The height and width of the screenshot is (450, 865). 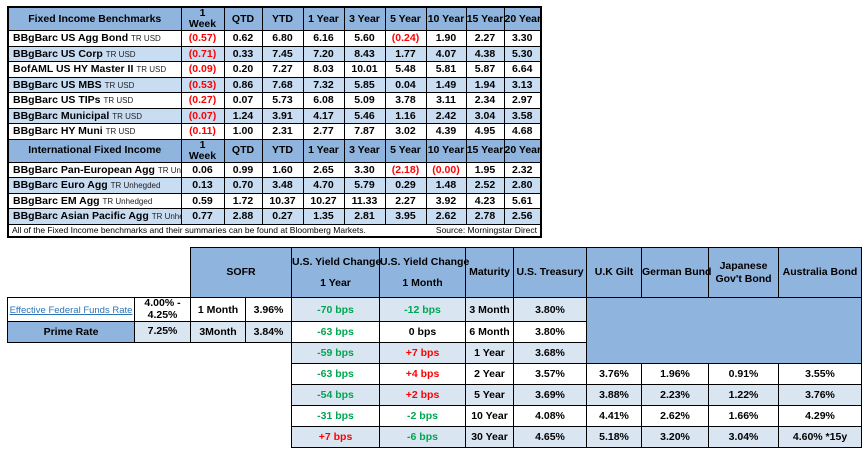 I want to click on column-header-20year: 20 Year, so click(x=522, y=150).